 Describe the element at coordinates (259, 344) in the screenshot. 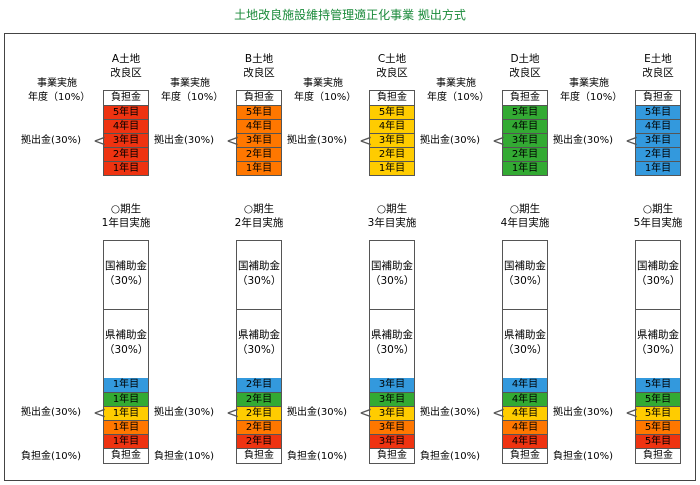

I see `prefectural-subsidy-box: 県補助金 （30%）` at that location.